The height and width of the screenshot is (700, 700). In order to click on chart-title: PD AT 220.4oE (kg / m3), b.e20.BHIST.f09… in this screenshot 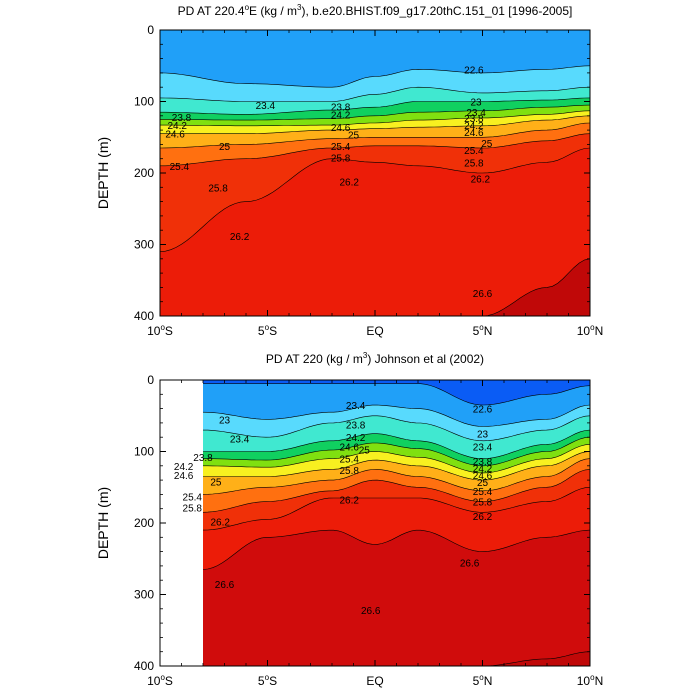, I will do `click(375, 10)`.